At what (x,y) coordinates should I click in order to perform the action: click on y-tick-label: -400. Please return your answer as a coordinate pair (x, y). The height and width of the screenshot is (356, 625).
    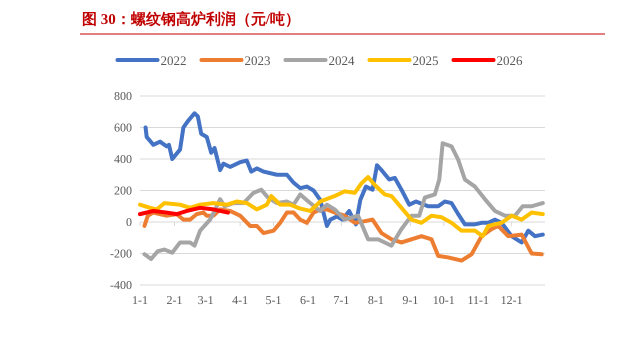
    Looking at the image, I should click on (121, 285).